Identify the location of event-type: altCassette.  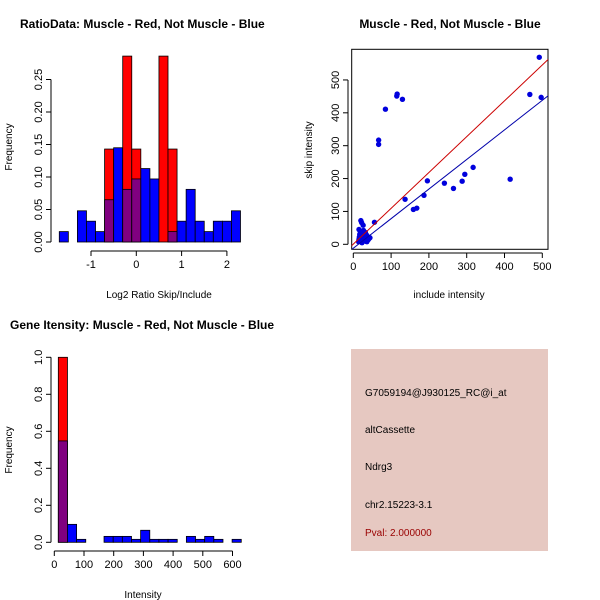
(390, 430).